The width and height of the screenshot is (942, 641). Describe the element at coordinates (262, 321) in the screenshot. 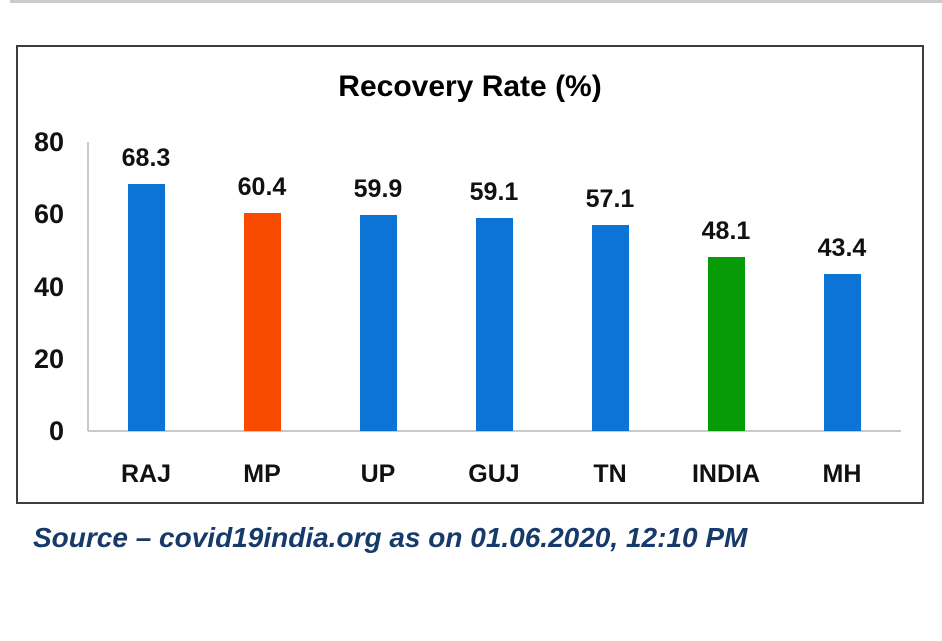

I see `bar-mp` at that location.